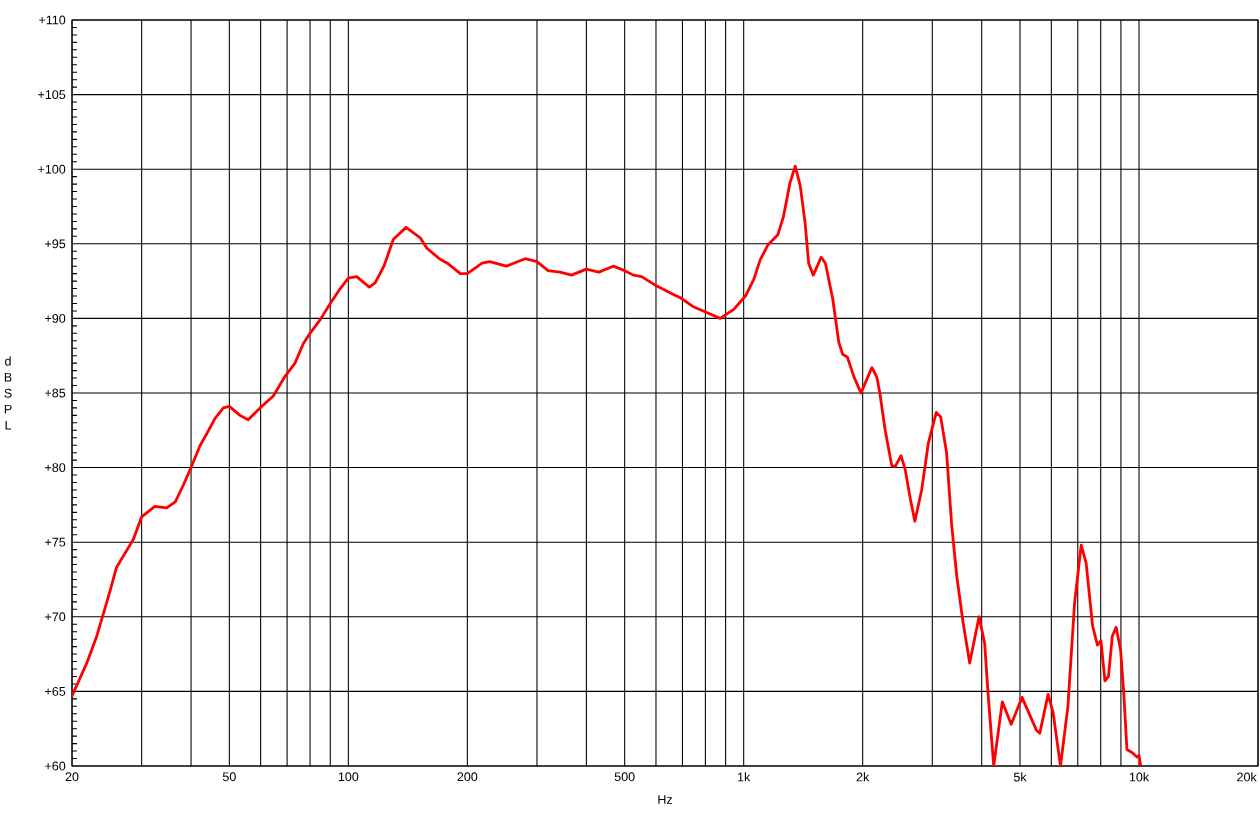  What do you see at coordinates (467, 777) in the screenshot?
I see `x-tick-label: 200` at bounding box center [467, 777].